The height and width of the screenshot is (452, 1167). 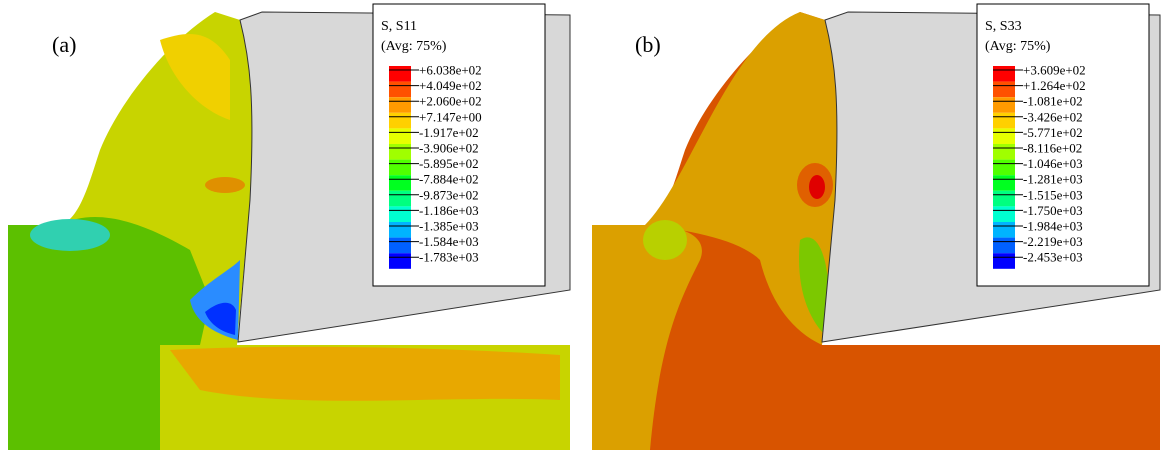 I want to click on legend-level: -1.186e+03, so click(x=449, y=210).